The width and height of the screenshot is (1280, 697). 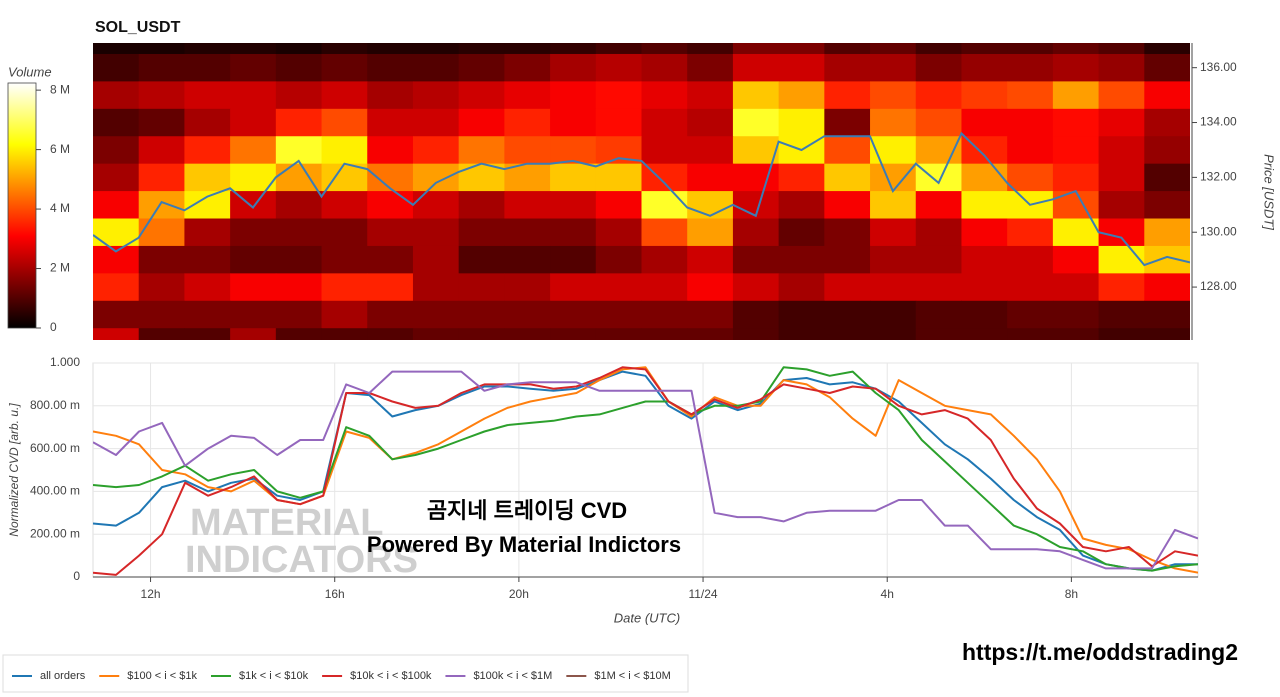 What do you see at coordinates (60, 268) in the screenshot?
I see `colorbar-tick-label: 2 M` at bounding box center [60, 268].